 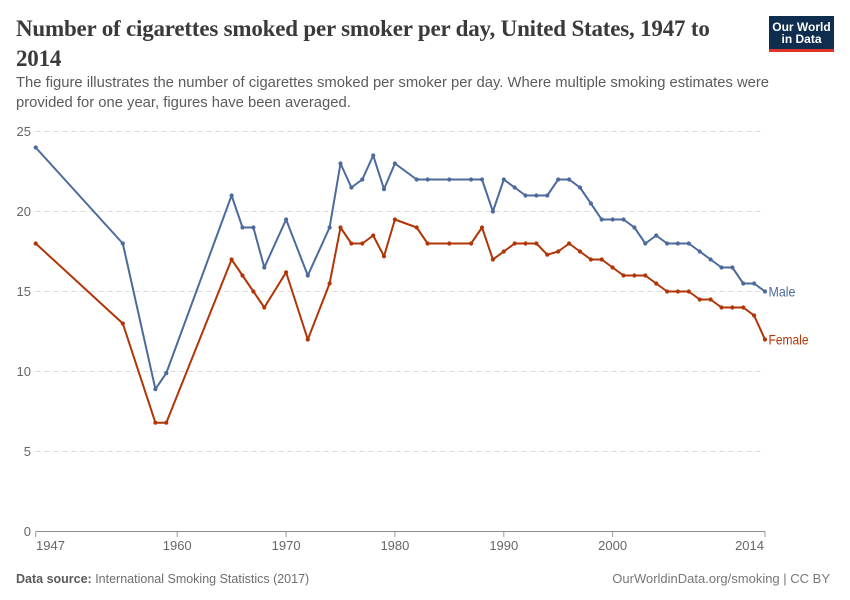 What do you see at coordinates (286, 545) in the screenshot?
I see `svg-text: 1970` at bounding box center [286, 545].